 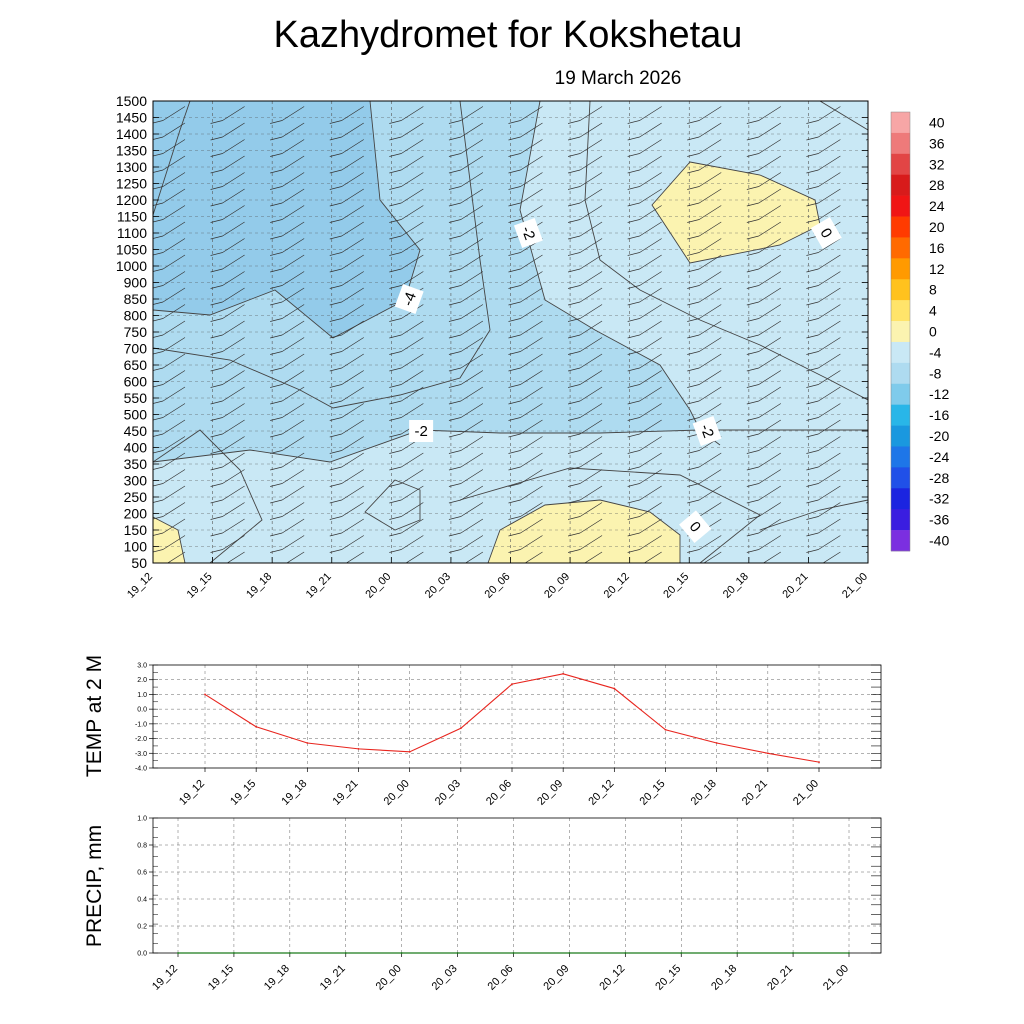 I want to click on y-tick-label-900: 900, so click(x=136, y=283).